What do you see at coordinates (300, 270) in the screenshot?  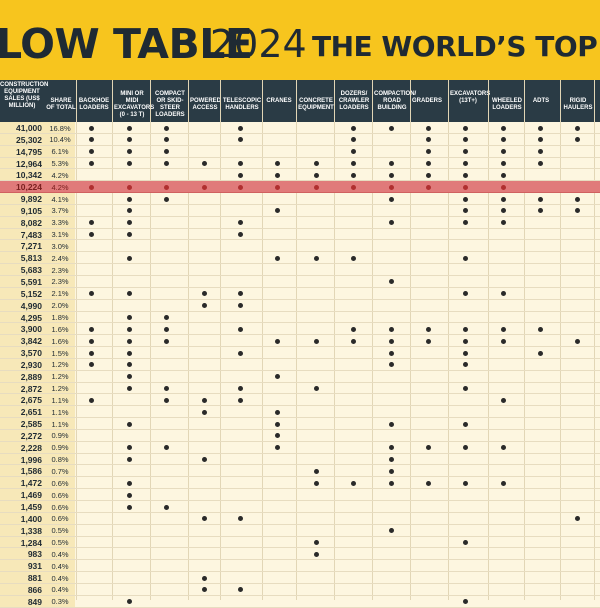 I see `table-row: 5,683 2.3%` at bounding box center [300, 270].